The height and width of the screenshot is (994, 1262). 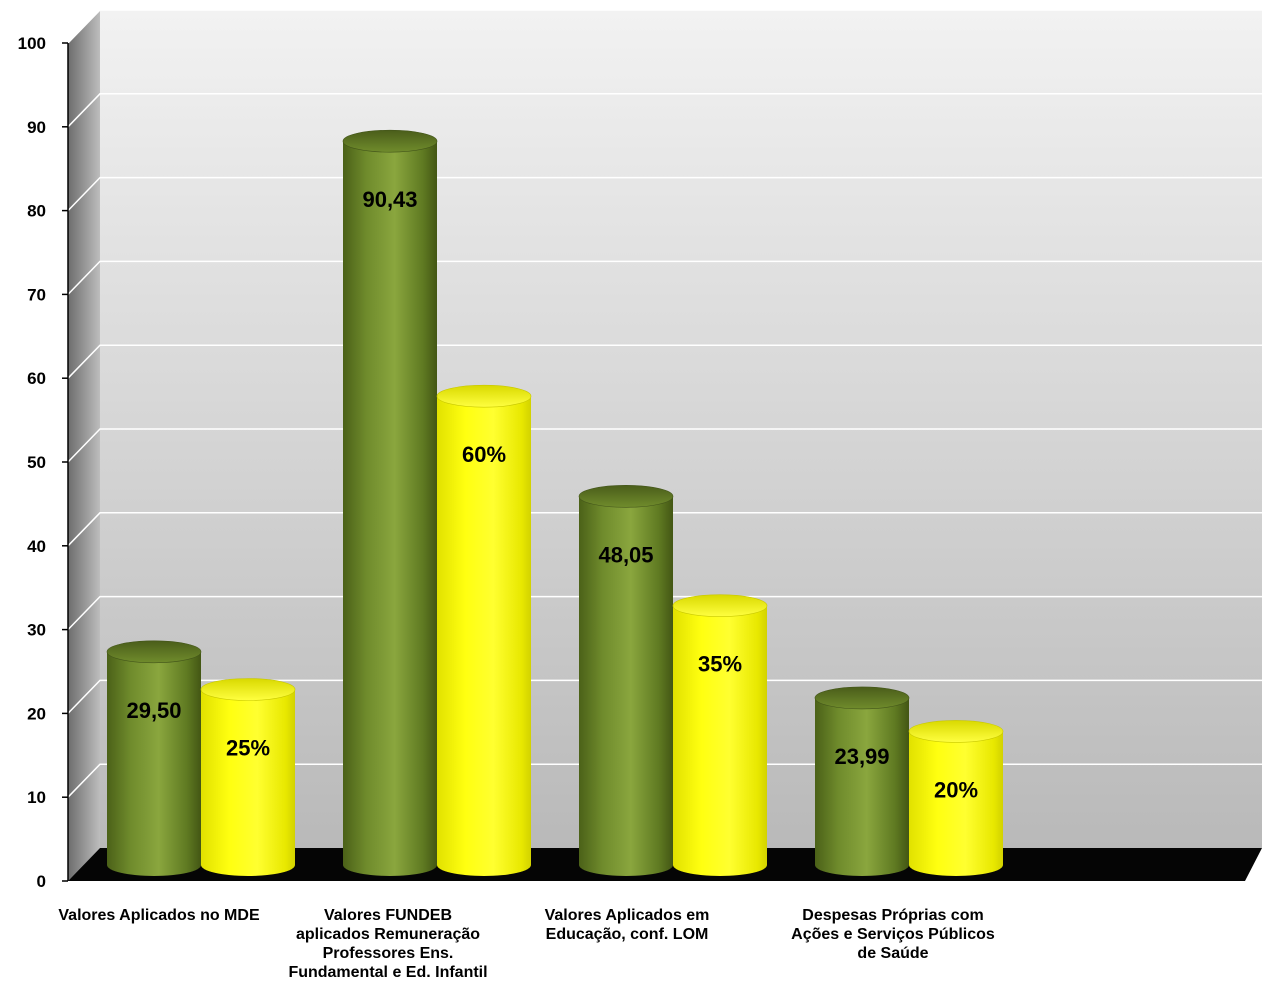 What do you see at coordinates (36, 462) in the screenshot?
I see `y-tick-label: 50` at bounding box center [36, 462].